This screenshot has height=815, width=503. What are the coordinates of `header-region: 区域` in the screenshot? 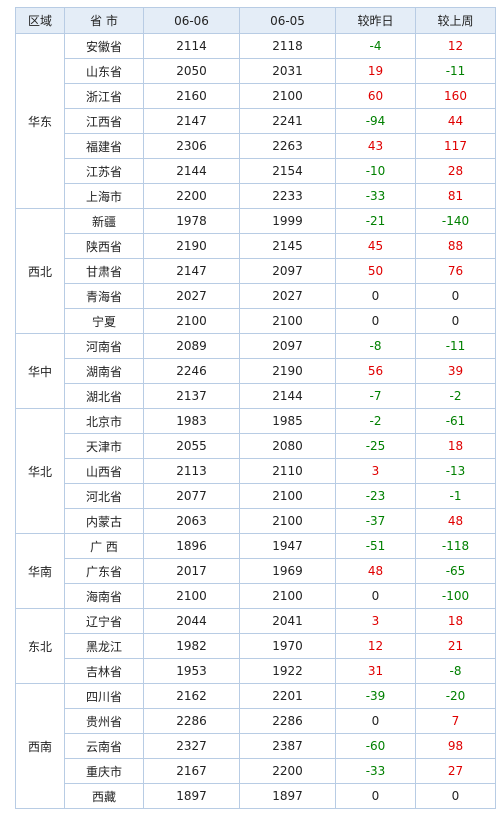 It's located at (40, 20).